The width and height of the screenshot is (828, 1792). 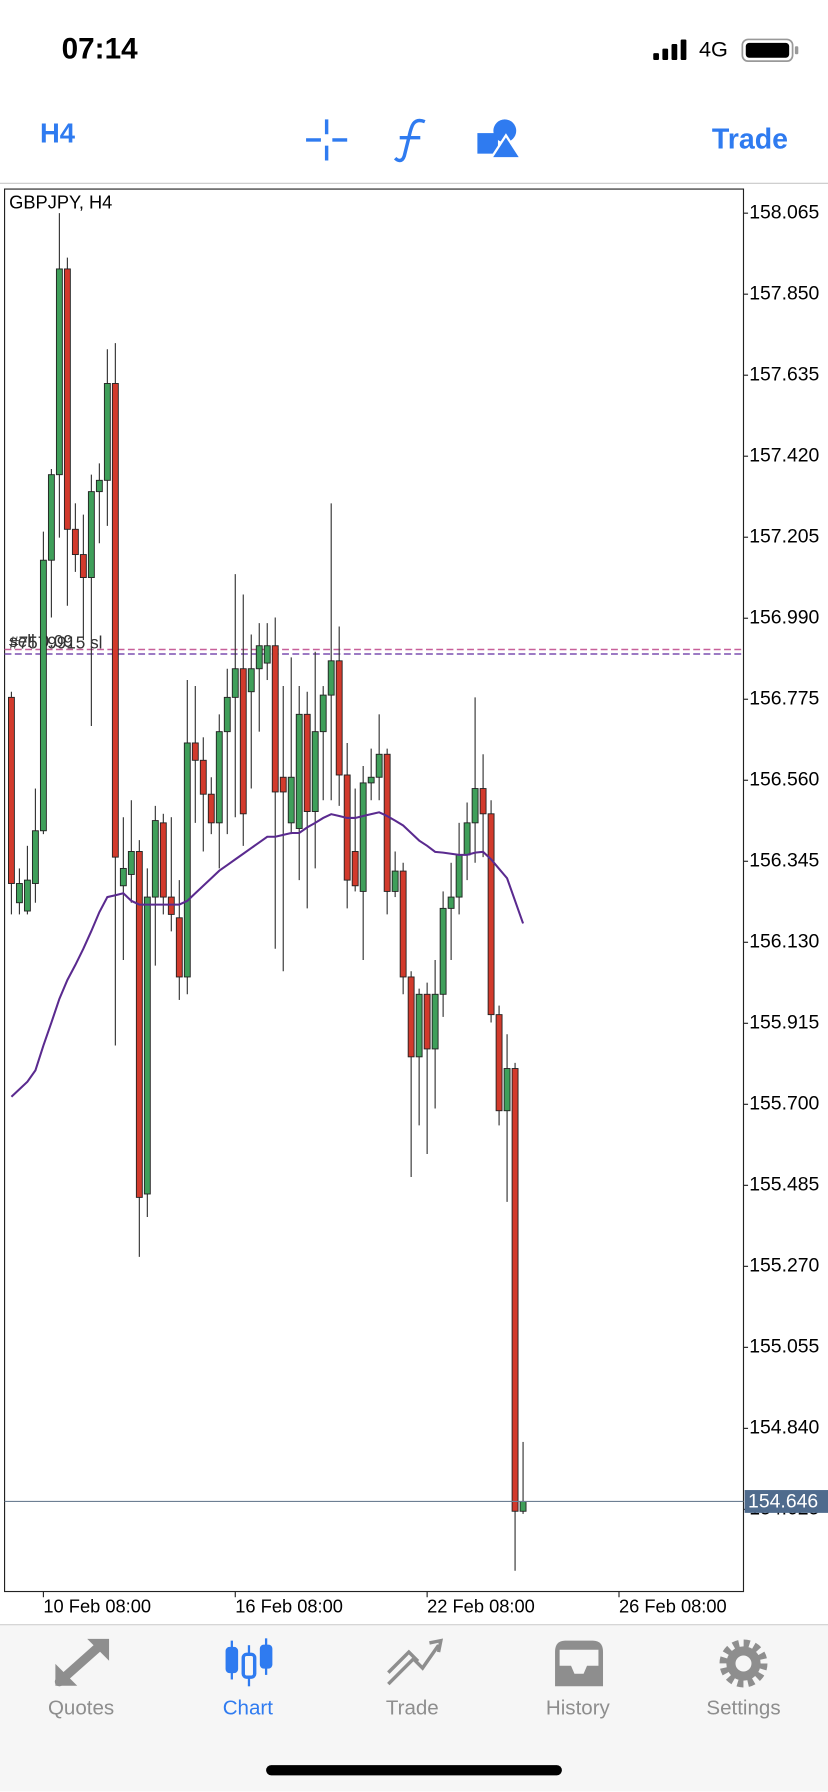 What do you see at coordinates (784, 212) in the screenshot?
I see `y-tick-label: 158.065` at bounding box center [784, 212].